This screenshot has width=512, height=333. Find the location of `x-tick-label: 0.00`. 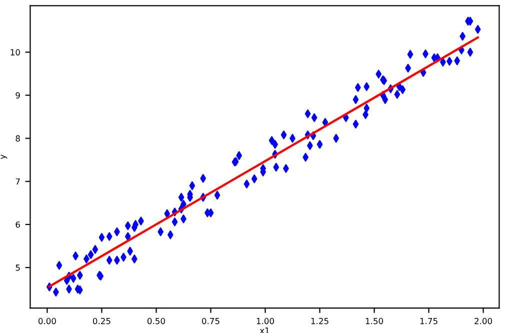

x-tick-label: 0.00 is located at coordinates (47, 321).